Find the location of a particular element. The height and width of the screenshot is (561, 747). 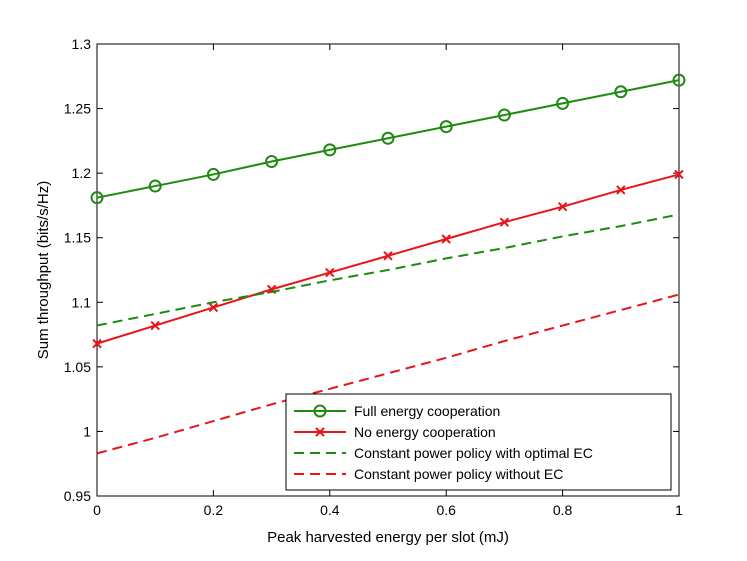

legend-label: No energy cooperation is located at coordinates (425, 432).